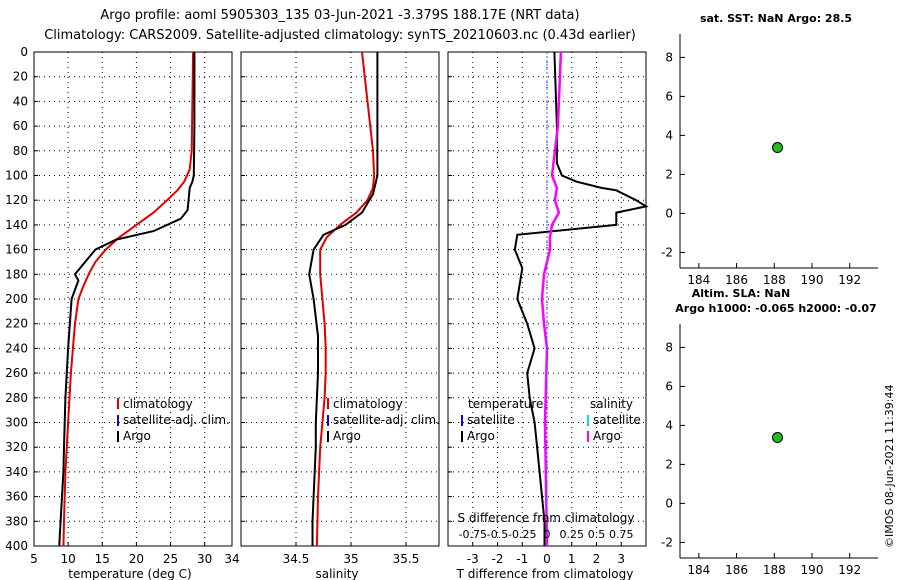 The height and width of the screenshot is (580, 900). I want to click on x-tick-label: 25, so click(170, 559).